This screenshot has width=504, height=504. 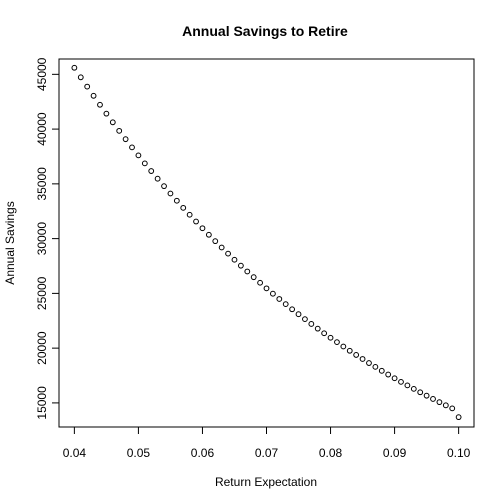 What do you see at coordinates (10, 242) in the screenshot?
I see `y-axis-label: Annual Savings` at bounding box center [10, 242].